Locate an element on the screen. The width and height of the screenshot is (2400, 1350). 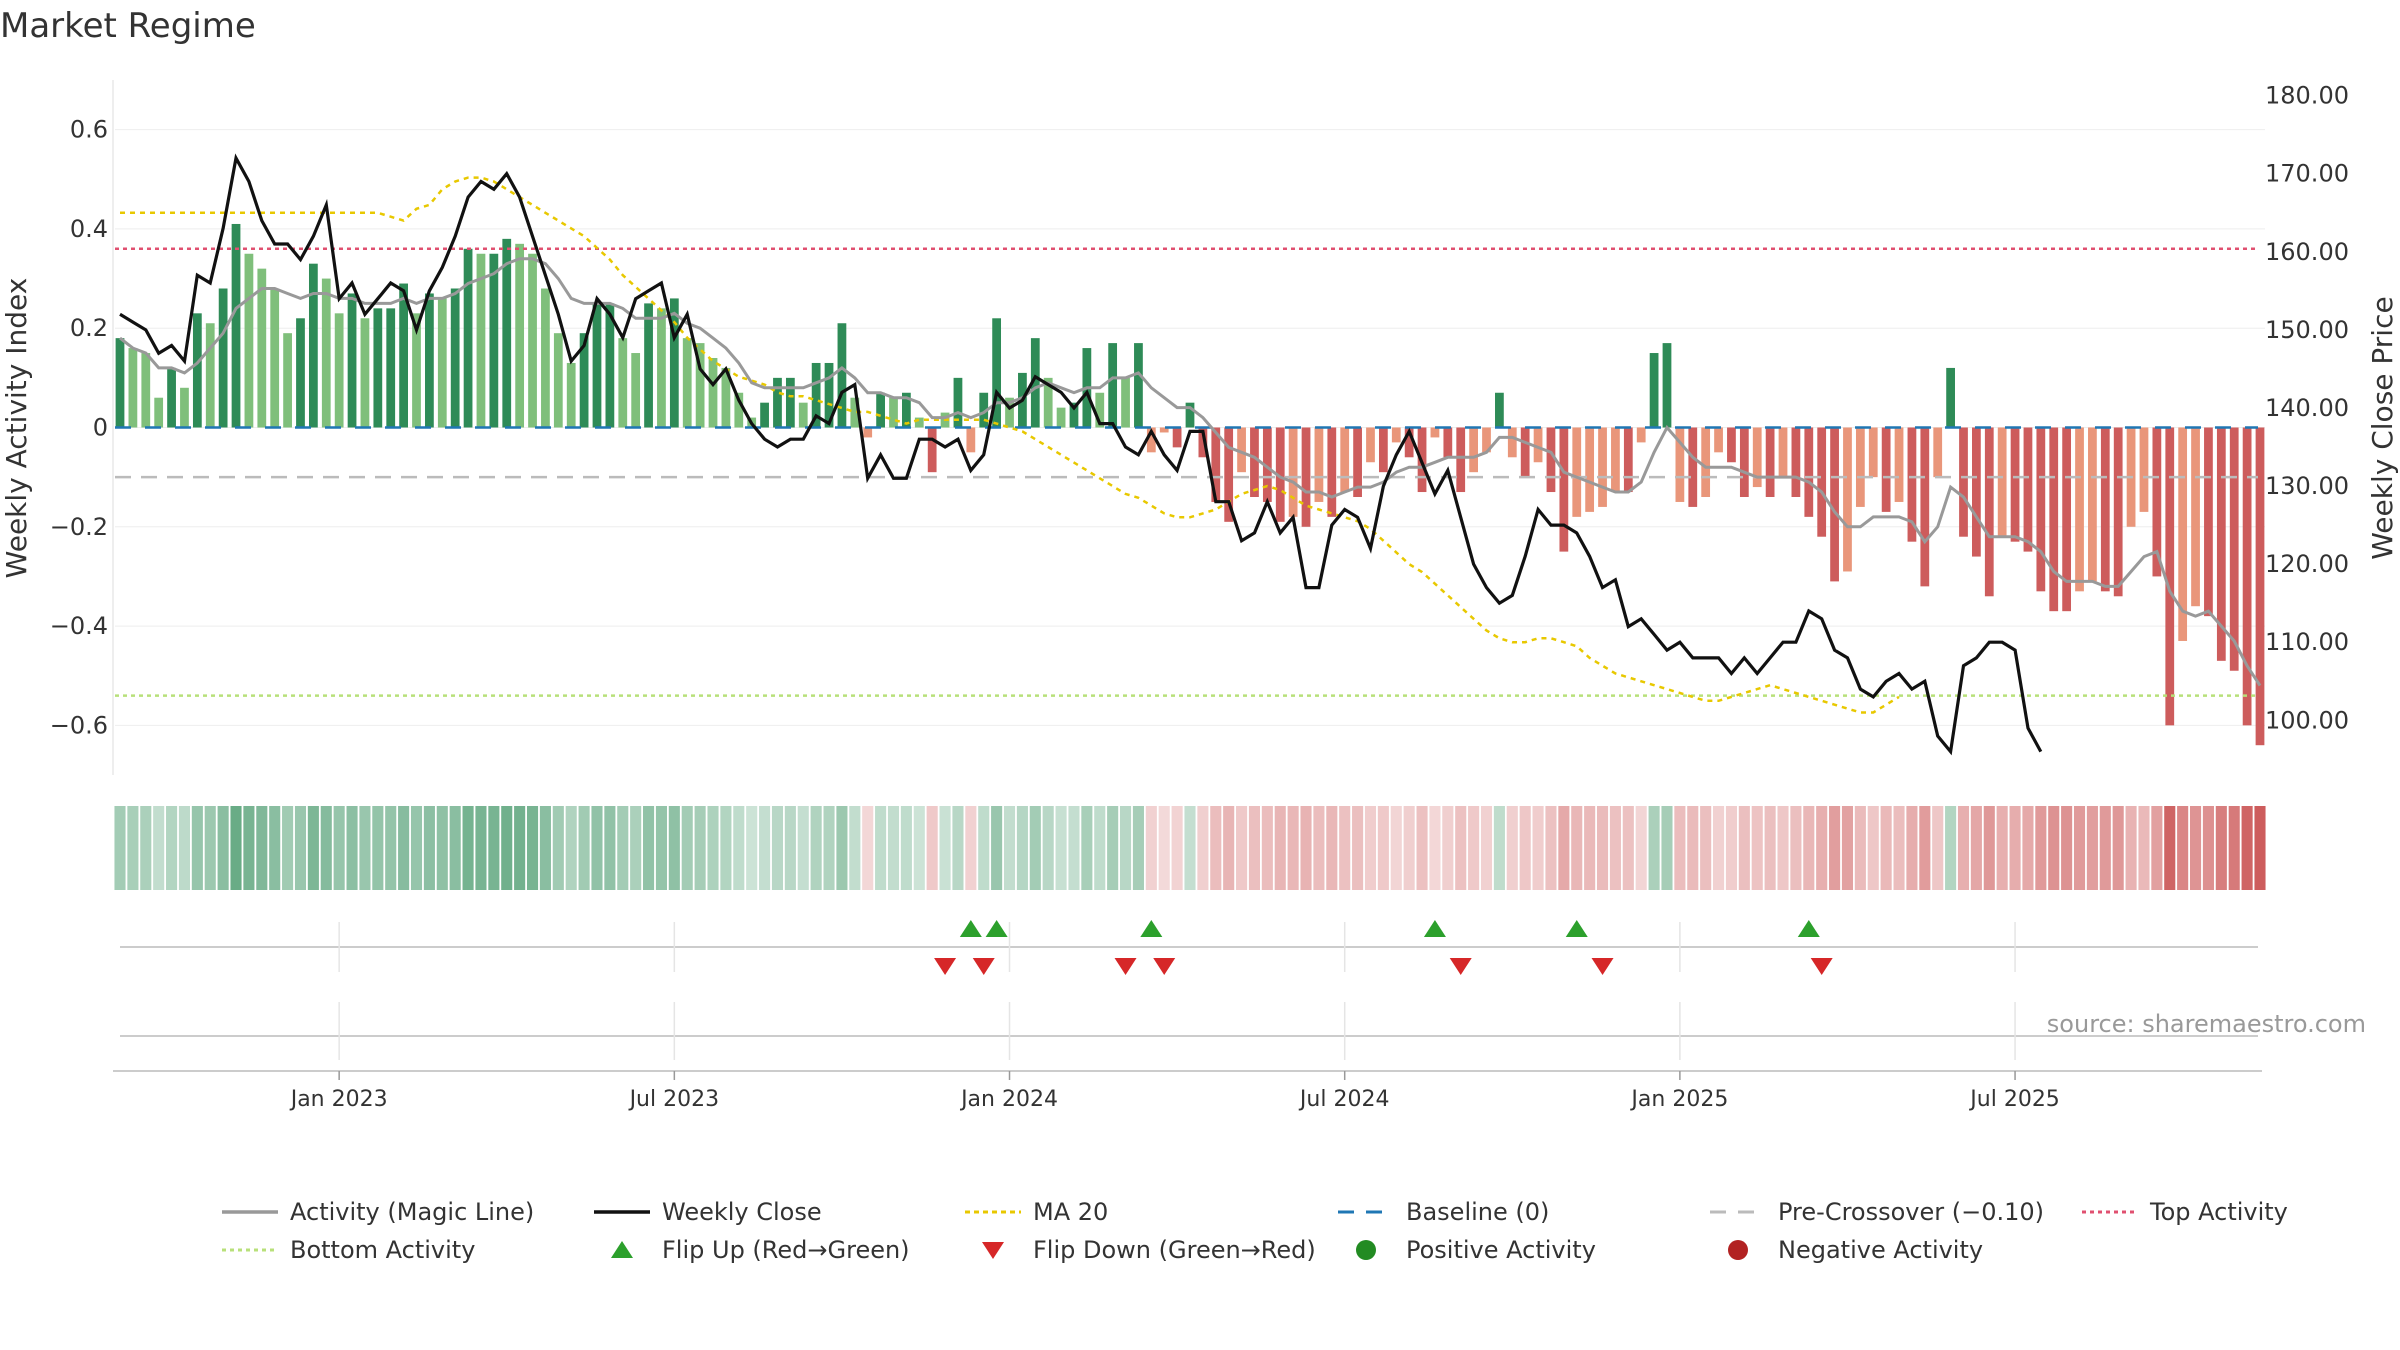
flip-down-marker is located at coordinates (945, 966).